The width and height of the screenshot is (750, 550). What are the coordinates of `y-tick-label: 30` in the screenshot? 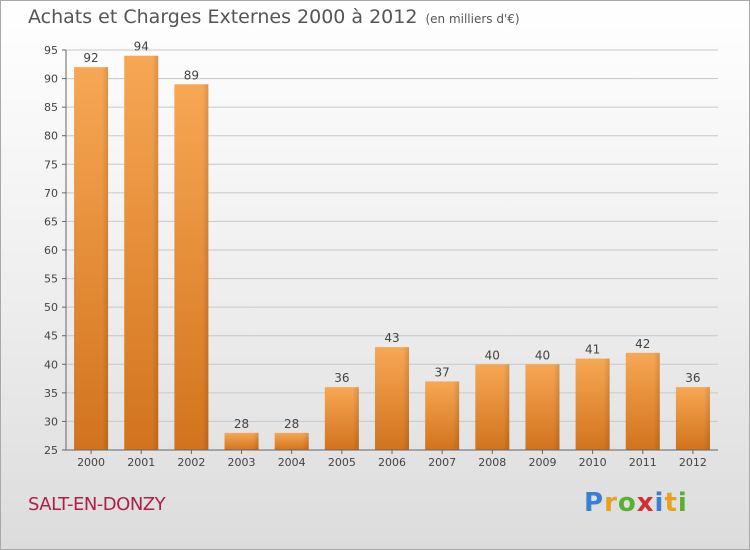 It's located at (51, 421).